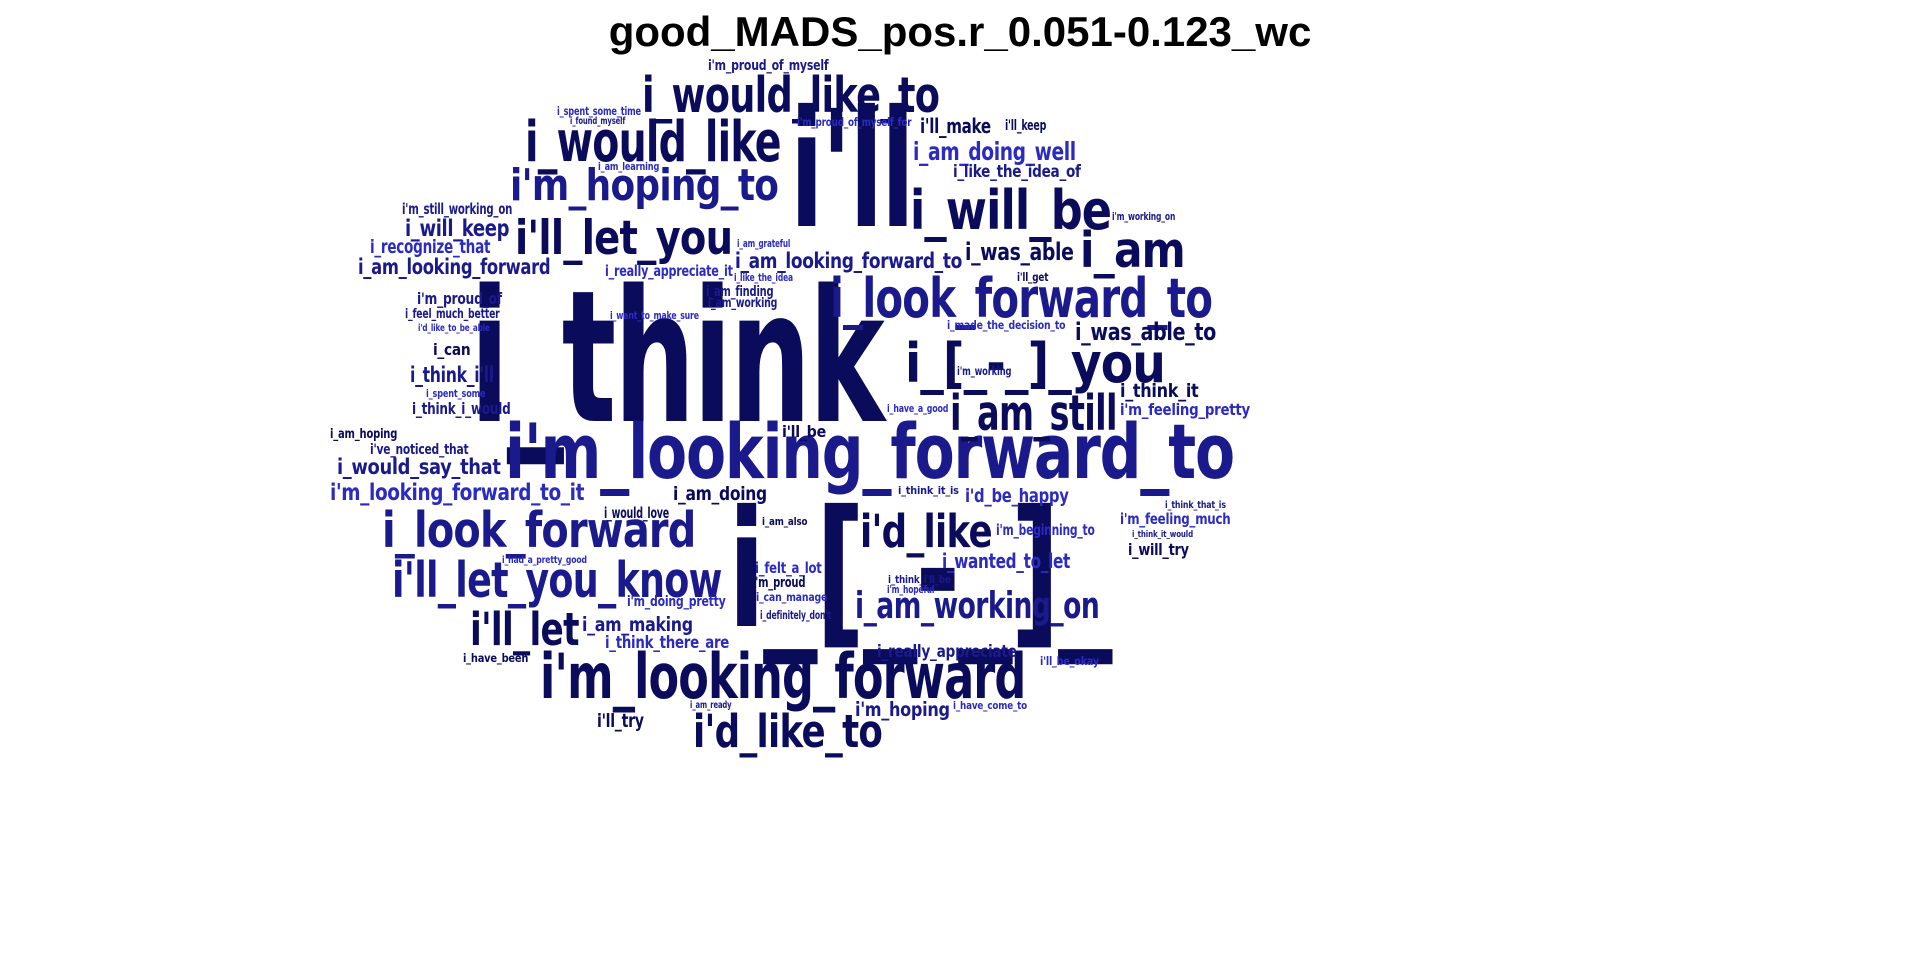  What do you see at coordinates (1026, 126) in the screenshot?
I see `cloud-word-ill-keep: i'll_keep` at bounding box center [1026, 126].